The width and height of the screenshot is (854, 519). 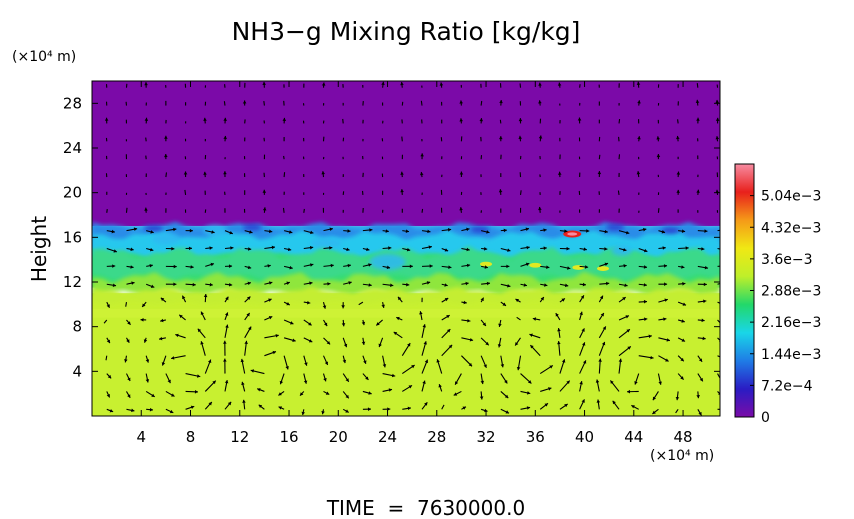 What do you see at coordinates (406, 31) in the screenshot?
I see `chart-title: NH3−g Mixing Ratio [kg/kg]` at bounding box center [406, 31].